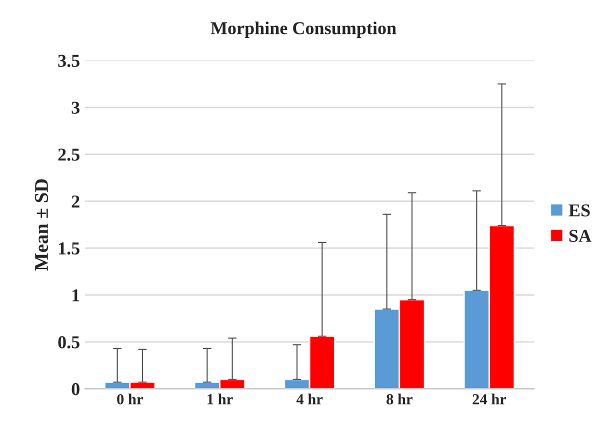 Image resolution: width=607 pixels, height=432 pixels. I want to click on y-tick-label: 0.5, so click(69, 342).